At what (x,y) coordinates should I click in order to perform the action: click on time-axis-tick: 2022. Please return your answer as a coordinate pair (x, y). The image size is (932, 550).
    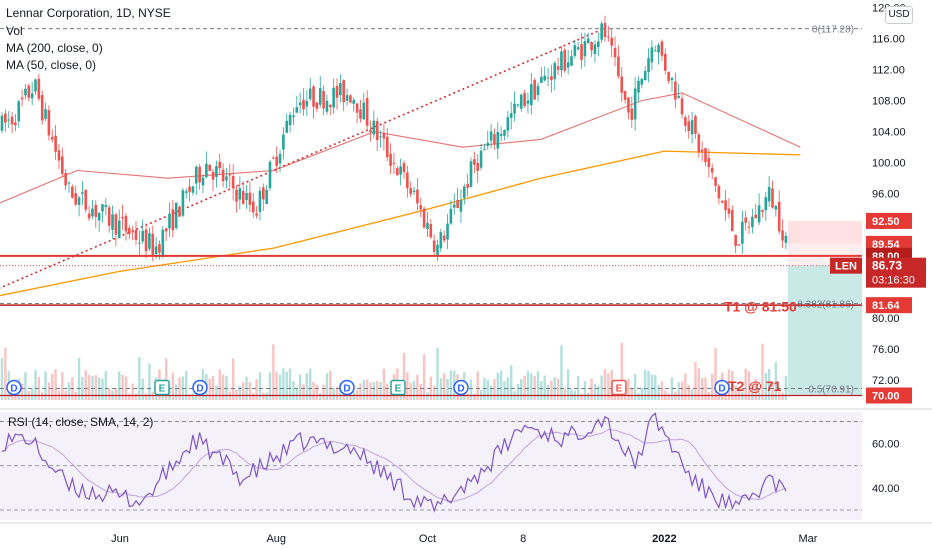
    Looking at the image, I should click on (664, 539).